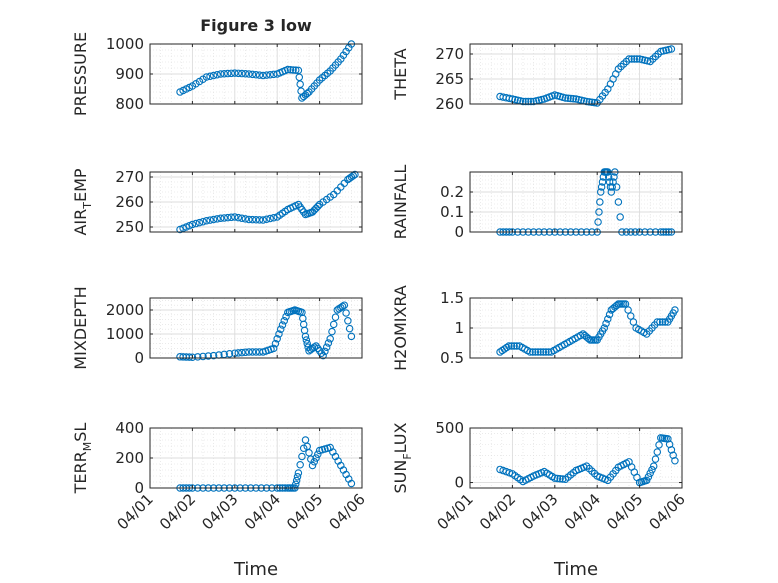 This screenshot has height=583, width=778. What do you see at coordinates (449, 79) in the screenshot?
I see `y-tick-label: 265` at bounding box center [449, 79].